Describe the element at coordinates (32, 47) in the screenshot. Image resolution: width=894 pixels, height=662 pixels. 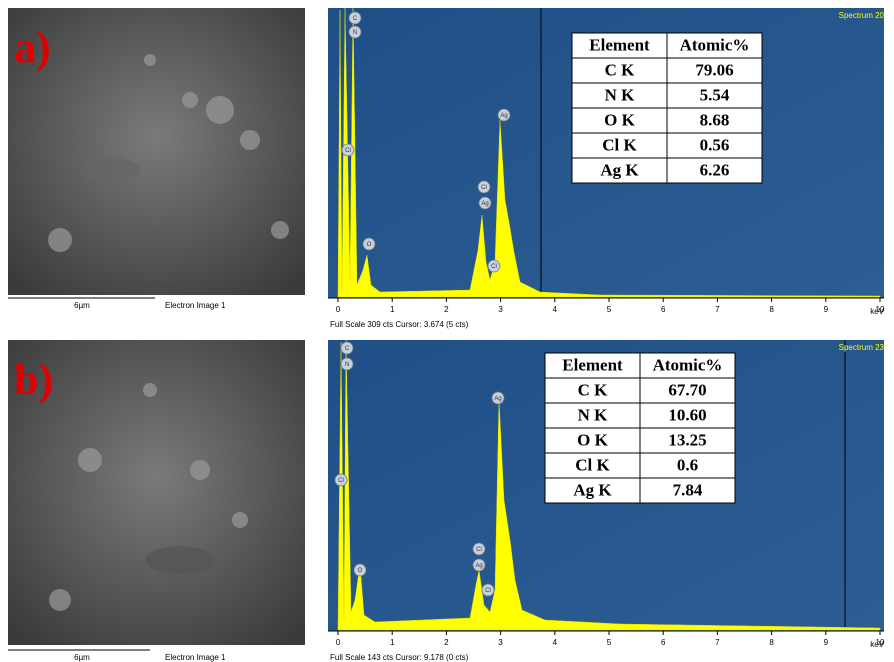
I see `panel-label: a)` at that location.